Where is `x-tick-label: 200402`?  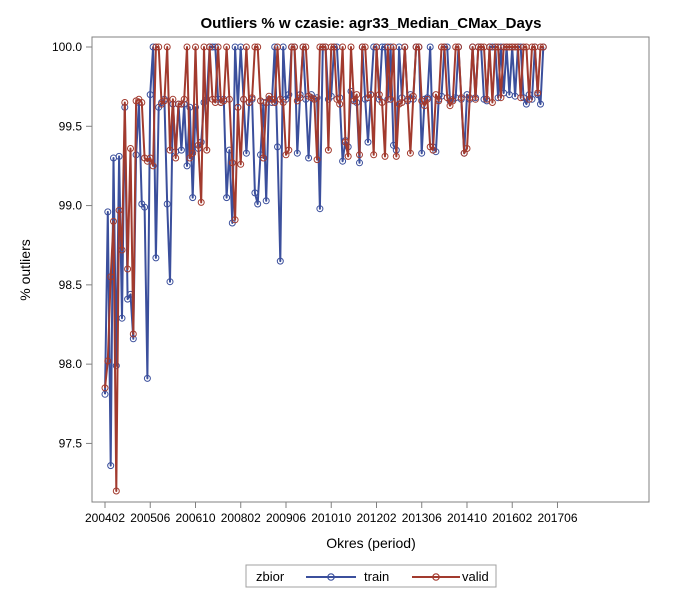
x-tick-label: 200402 is located at coordinates (105, 518).